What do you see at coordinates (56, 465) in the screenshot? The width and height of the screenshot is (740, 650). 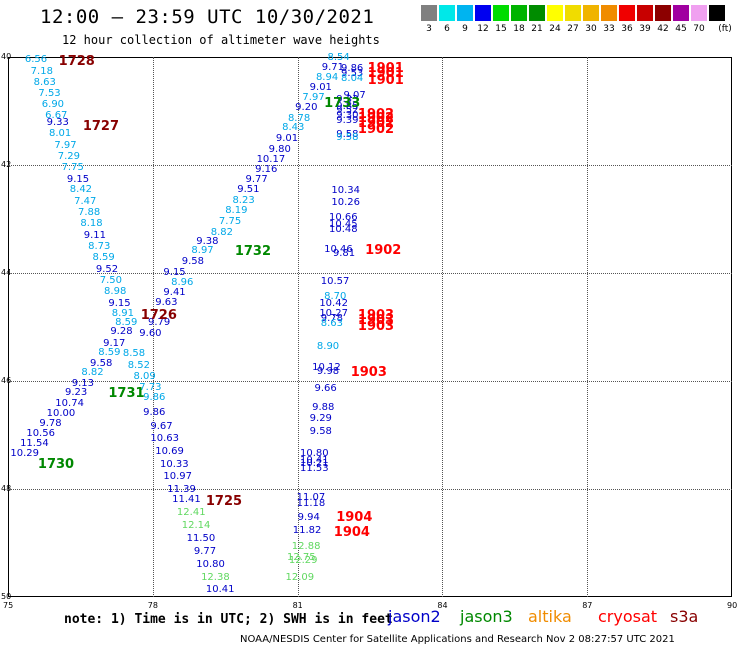 I see `pass-time-label: 1730` at bounding box center [56, 465].